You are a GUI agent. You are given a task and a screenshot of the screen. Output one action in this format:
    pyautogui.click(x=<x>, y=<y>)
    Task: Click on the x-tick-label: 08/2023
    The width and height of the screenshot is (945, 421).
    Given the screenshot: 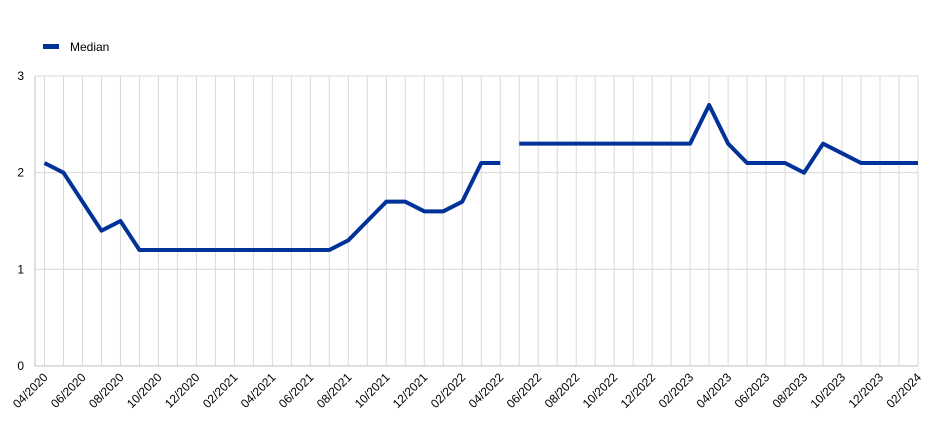 What is the action you would take?
    pyautogui.click(x=790, y=390)
    